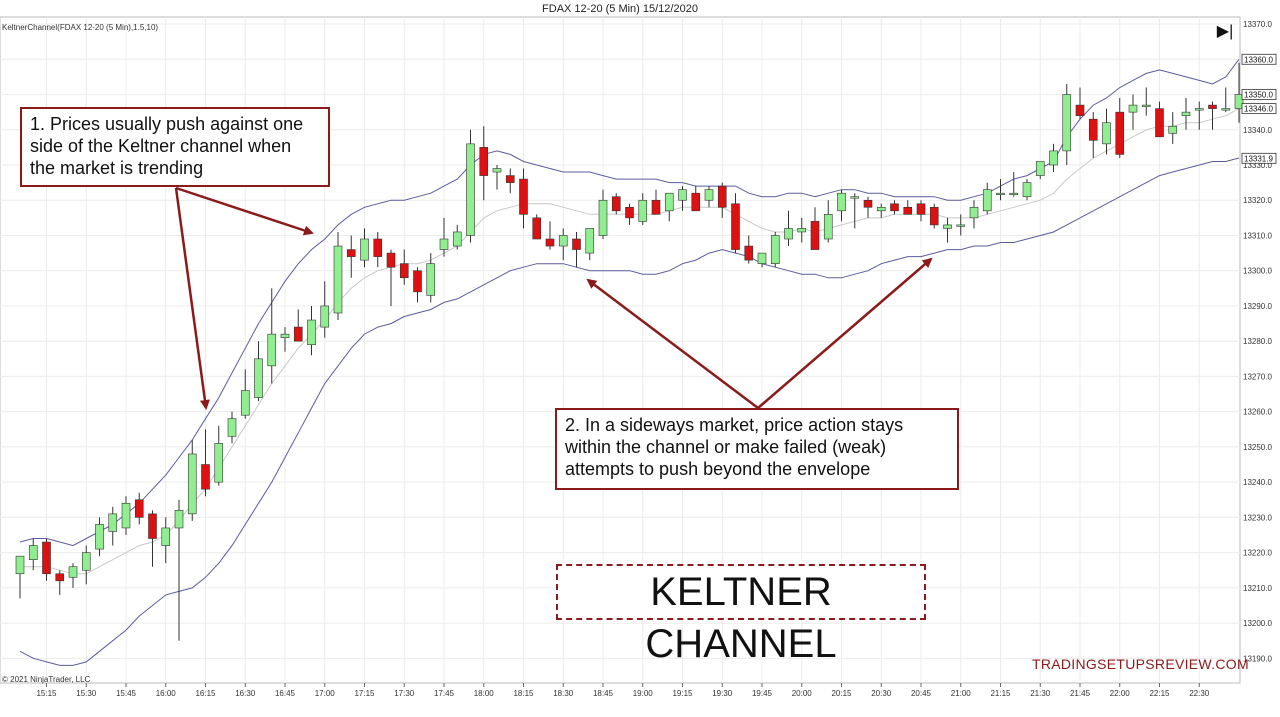 The height and width of the screenshot is (717, 1280). I want to click on arrow-sideways-right, so click(845, 333).